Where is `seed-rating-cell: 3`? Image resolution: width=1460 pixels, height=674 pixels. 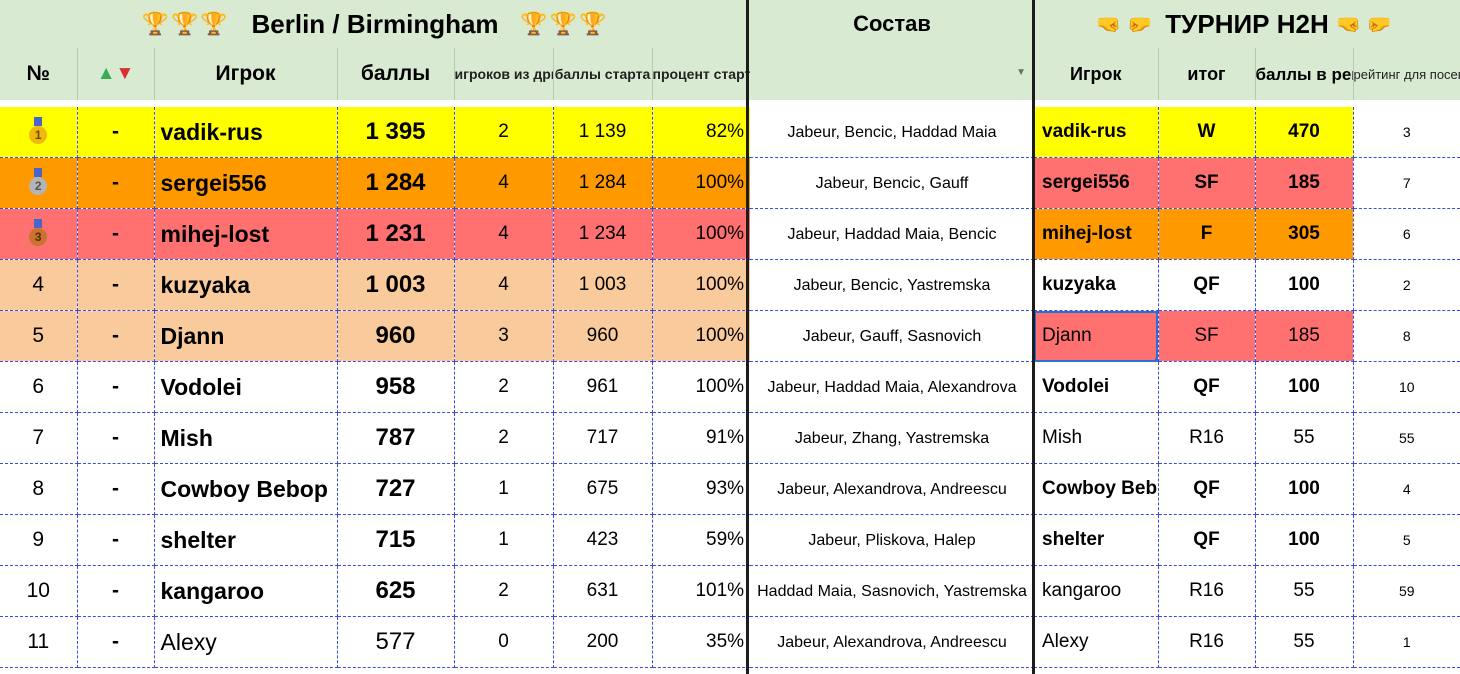 seed-rating-cell: 3 is located at coordinates (1406, 132).